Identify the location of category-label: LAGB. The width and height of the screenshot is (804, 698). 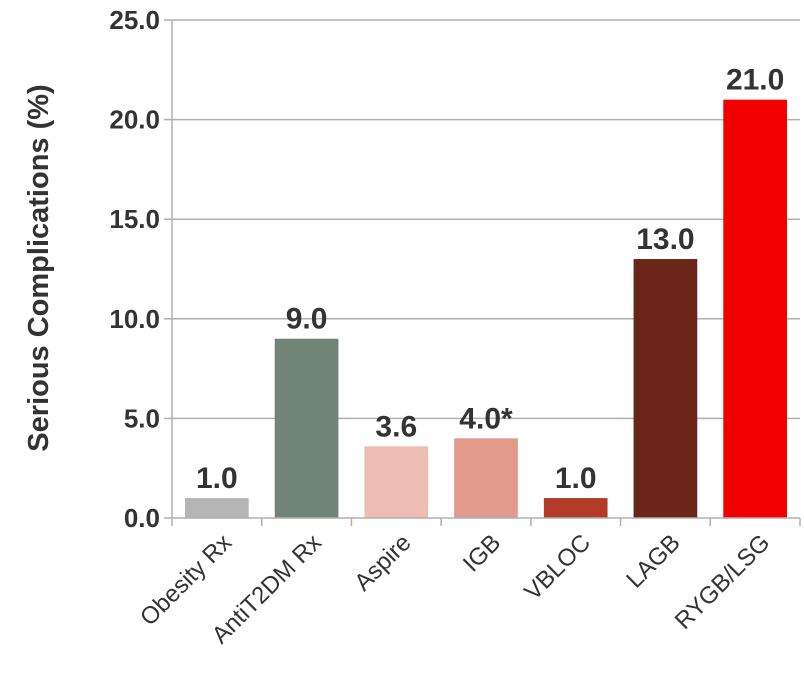
(653, 561).